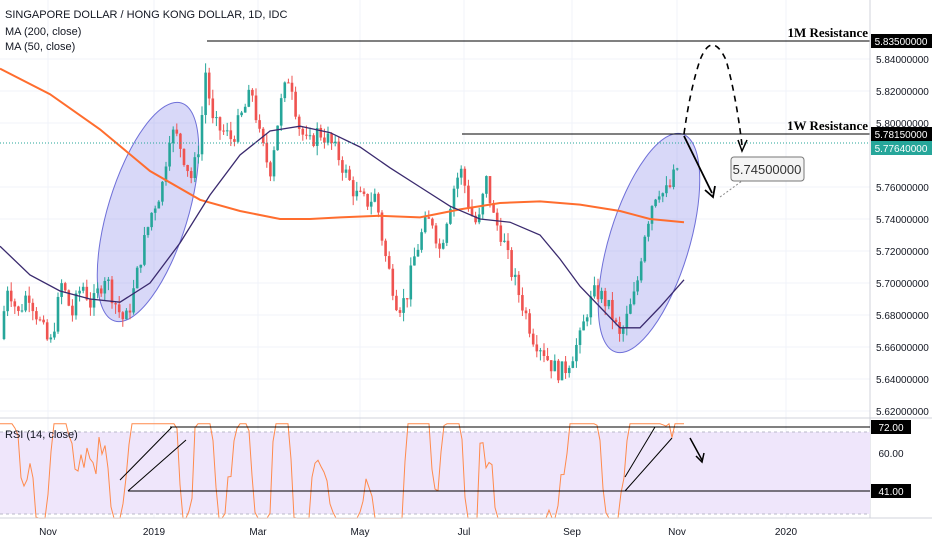  What do you see at coordinates (902, 220) in the screenshot?
I see `y-tick-label: 5.74000000` at bounding box center [902, 220].